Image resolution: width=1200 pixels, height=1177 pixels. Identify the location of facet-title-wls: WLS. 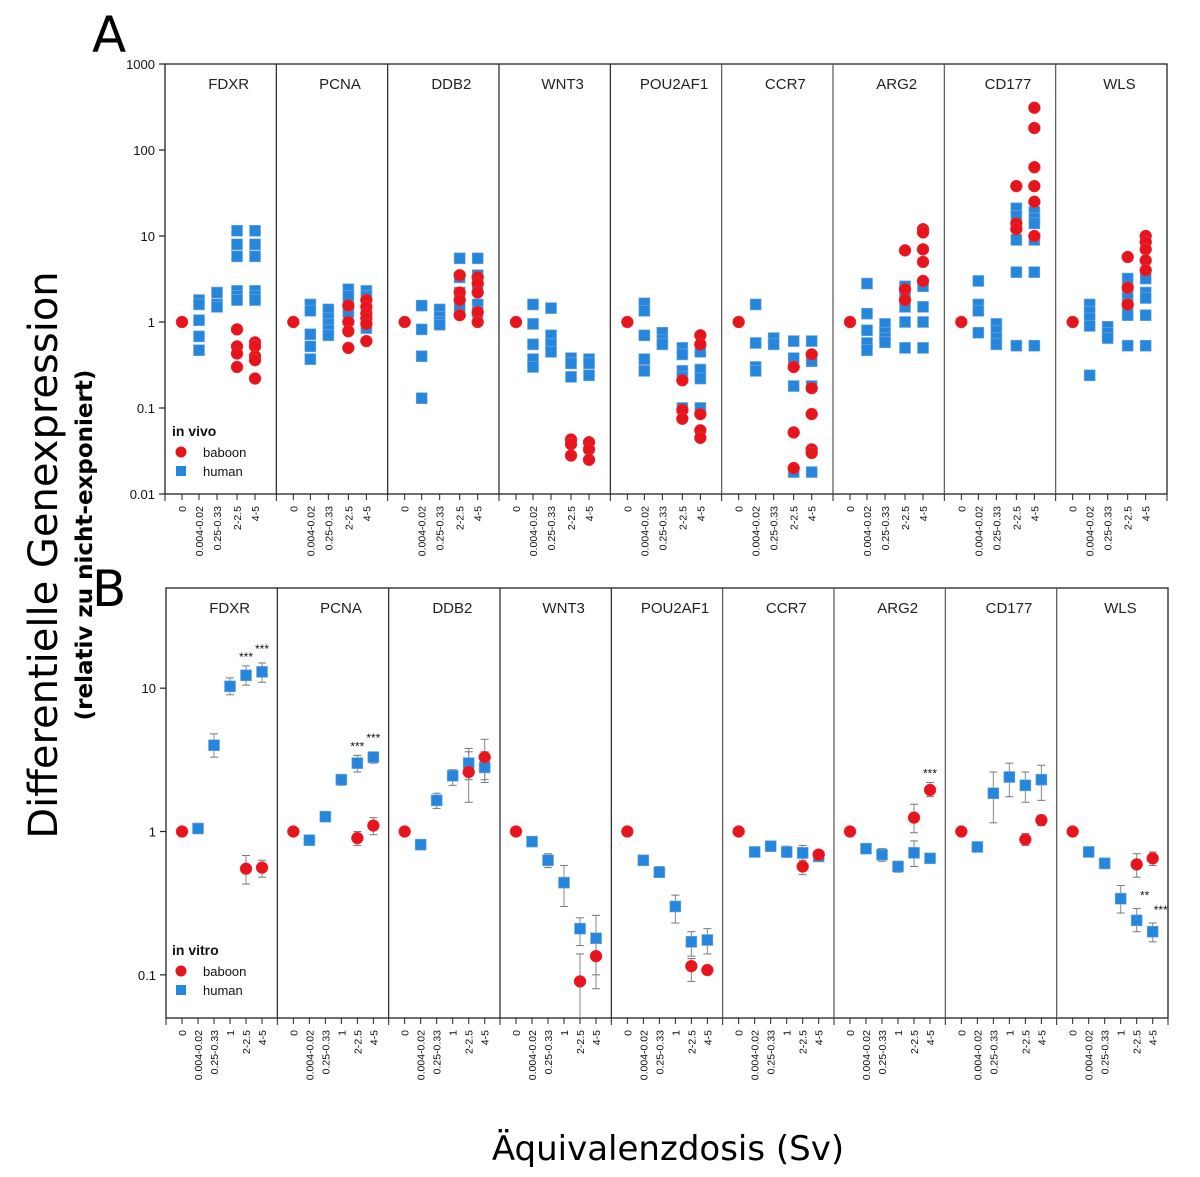
(1120, 608).